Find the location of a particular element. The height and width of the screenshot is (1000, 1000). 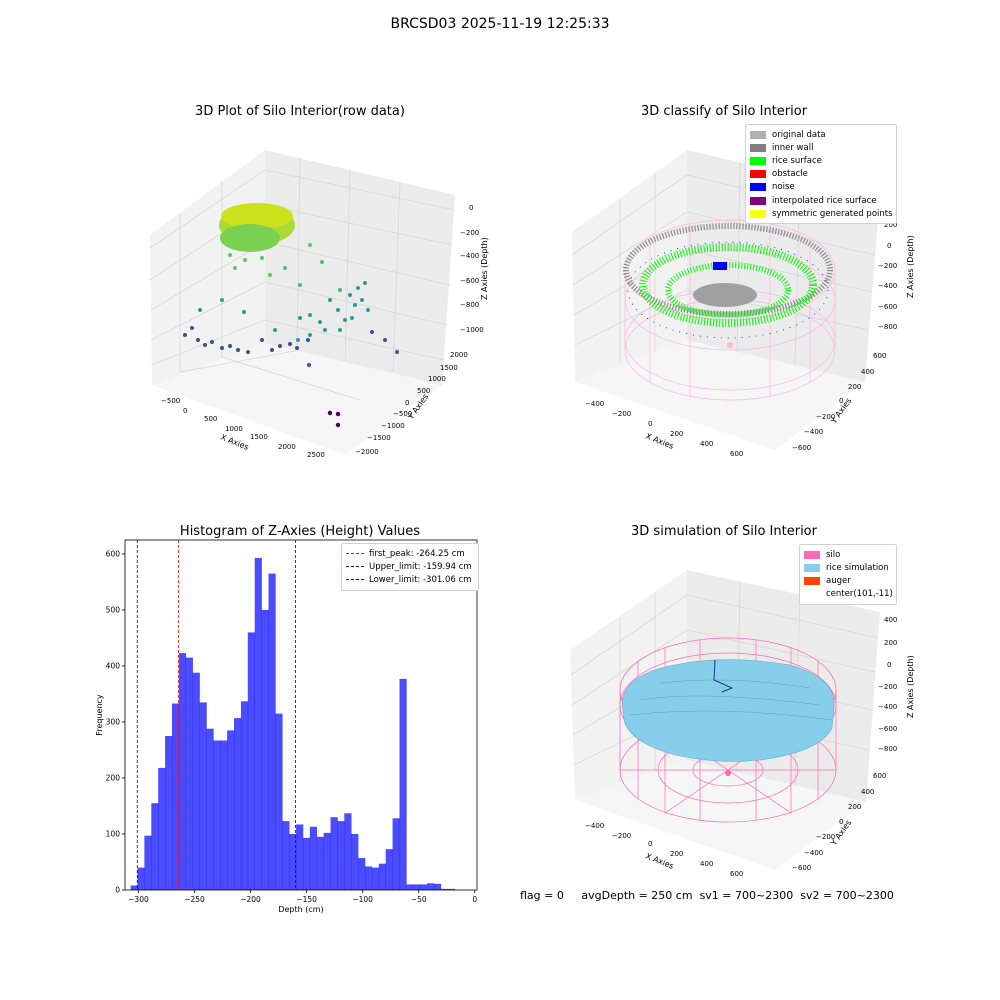

raw-points-lower is located at coordinates (291, 346).